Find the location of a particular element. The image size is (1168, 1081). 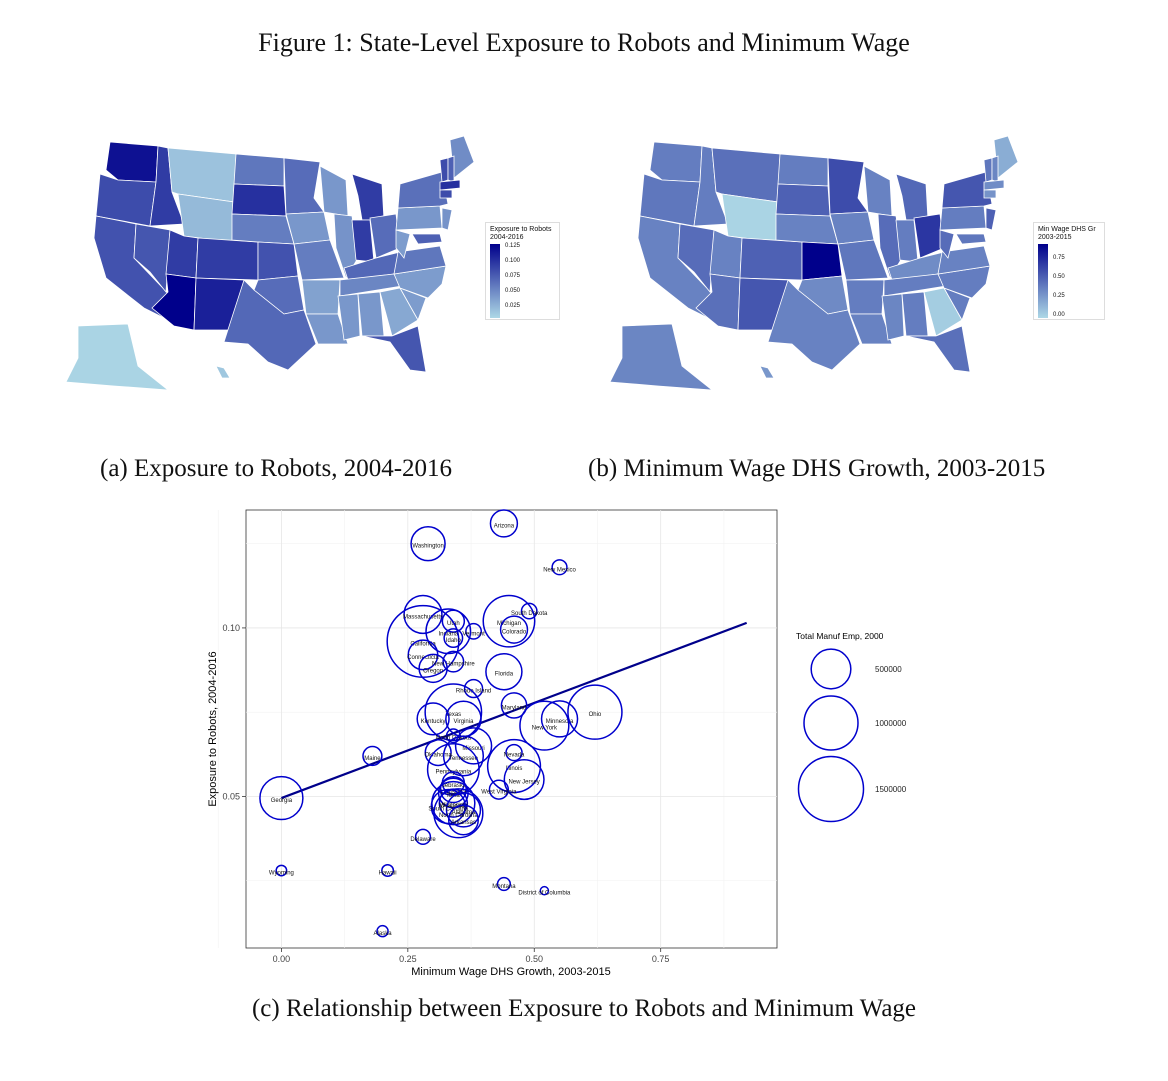

map-a-legend-tick: 0.125 is located at coordinates (513, 246).